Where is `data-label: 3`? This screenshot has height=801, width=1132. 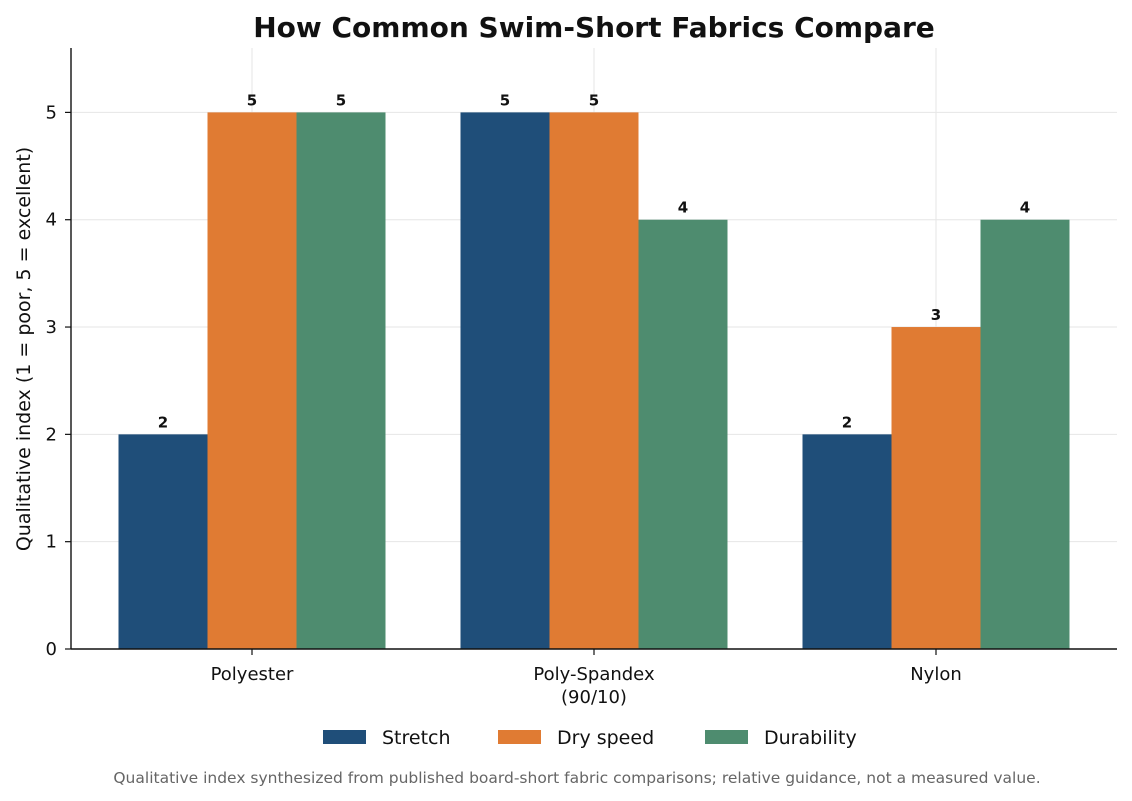
data-label: 3 is located at coordinates (936, 315).